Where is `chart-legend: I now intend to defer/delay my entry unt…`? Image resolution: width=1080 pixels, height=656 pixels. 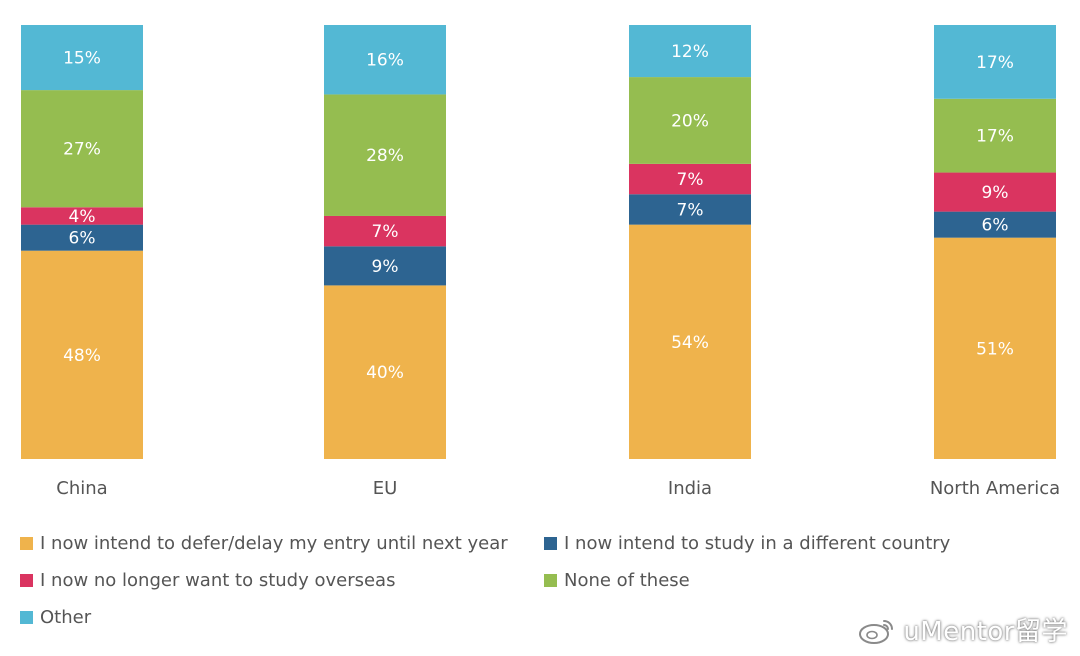
chart-legend: I now intend to defer/delay my entry unt… is located at coordinates (540, 580).